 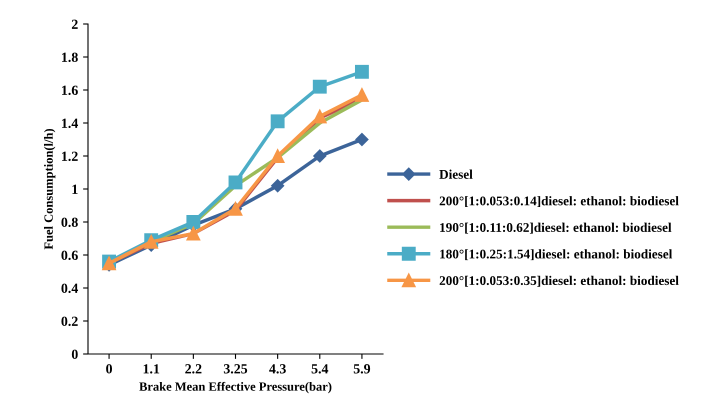 I want to click on y-tick-label: 1, so click(x=75, y=189).